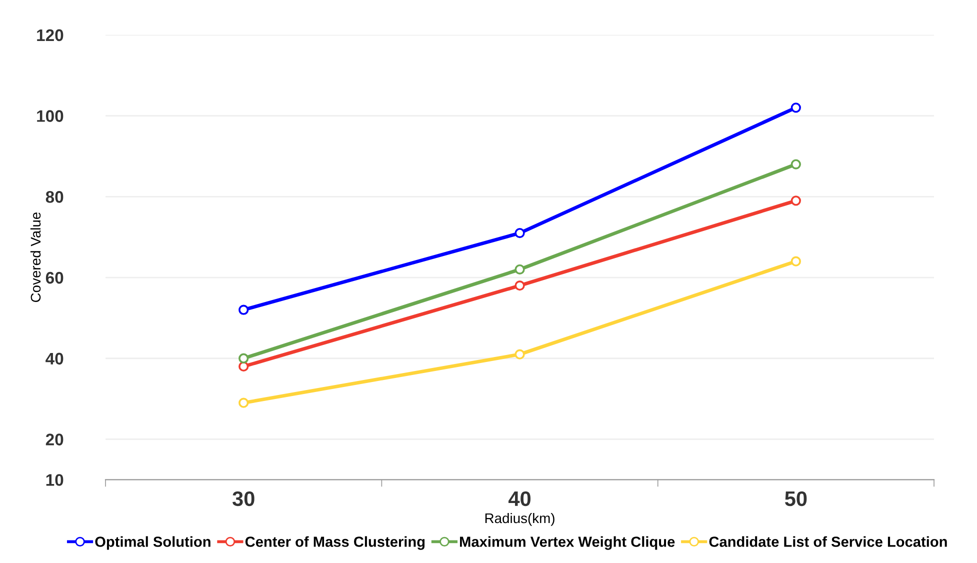 This screenshot has width=977, height=563. What do you see at coordinates (795, 498) in the screenshot?
I see `x-tick-label: 50` at bounding box center [795, 498].